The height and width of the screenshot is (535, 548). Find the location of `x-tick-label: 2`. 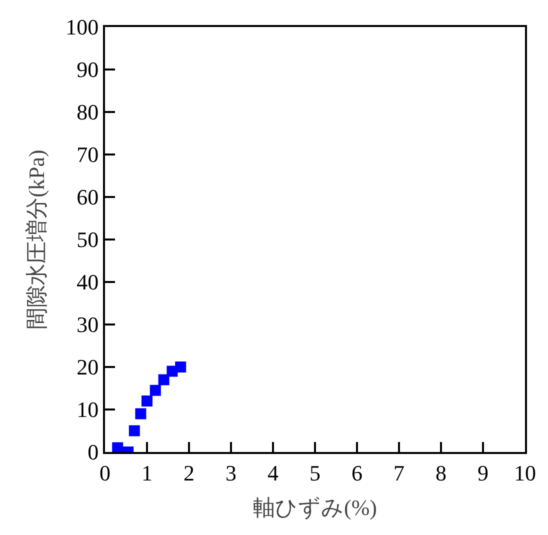

x-tick-label: 2 is located at coordinates (189, 473).